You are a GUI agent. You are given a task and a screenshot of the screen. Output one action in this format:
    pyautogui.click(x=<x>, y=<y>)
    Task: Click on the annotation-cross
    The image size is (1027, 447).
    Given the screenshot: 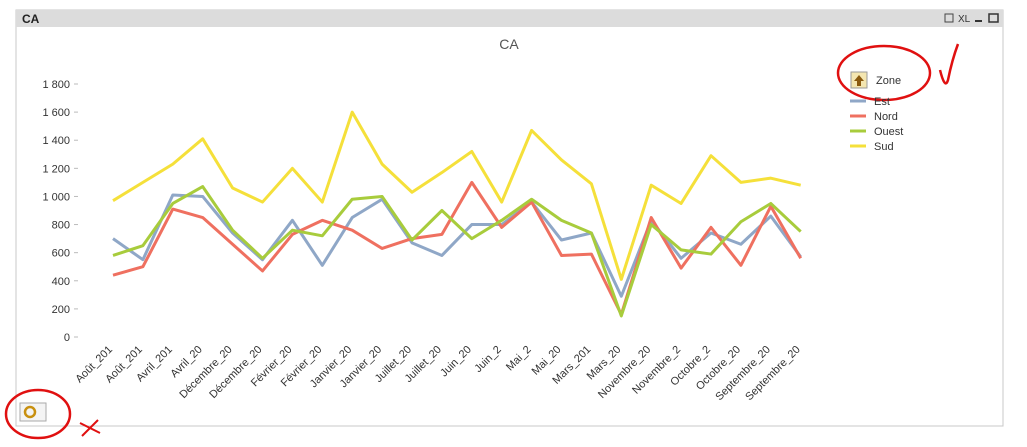 What is the action you would take?
    pyautogui.click(x=90, y=428)
    